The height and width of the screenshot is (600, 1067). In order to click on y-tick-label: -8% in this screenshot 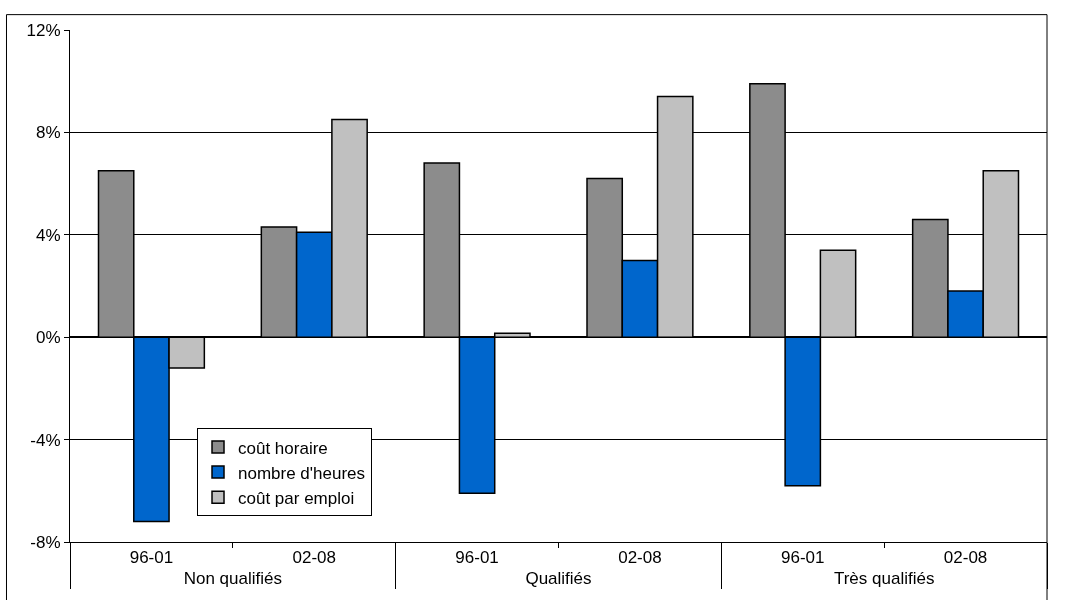, I will do `click(45, 542)`.